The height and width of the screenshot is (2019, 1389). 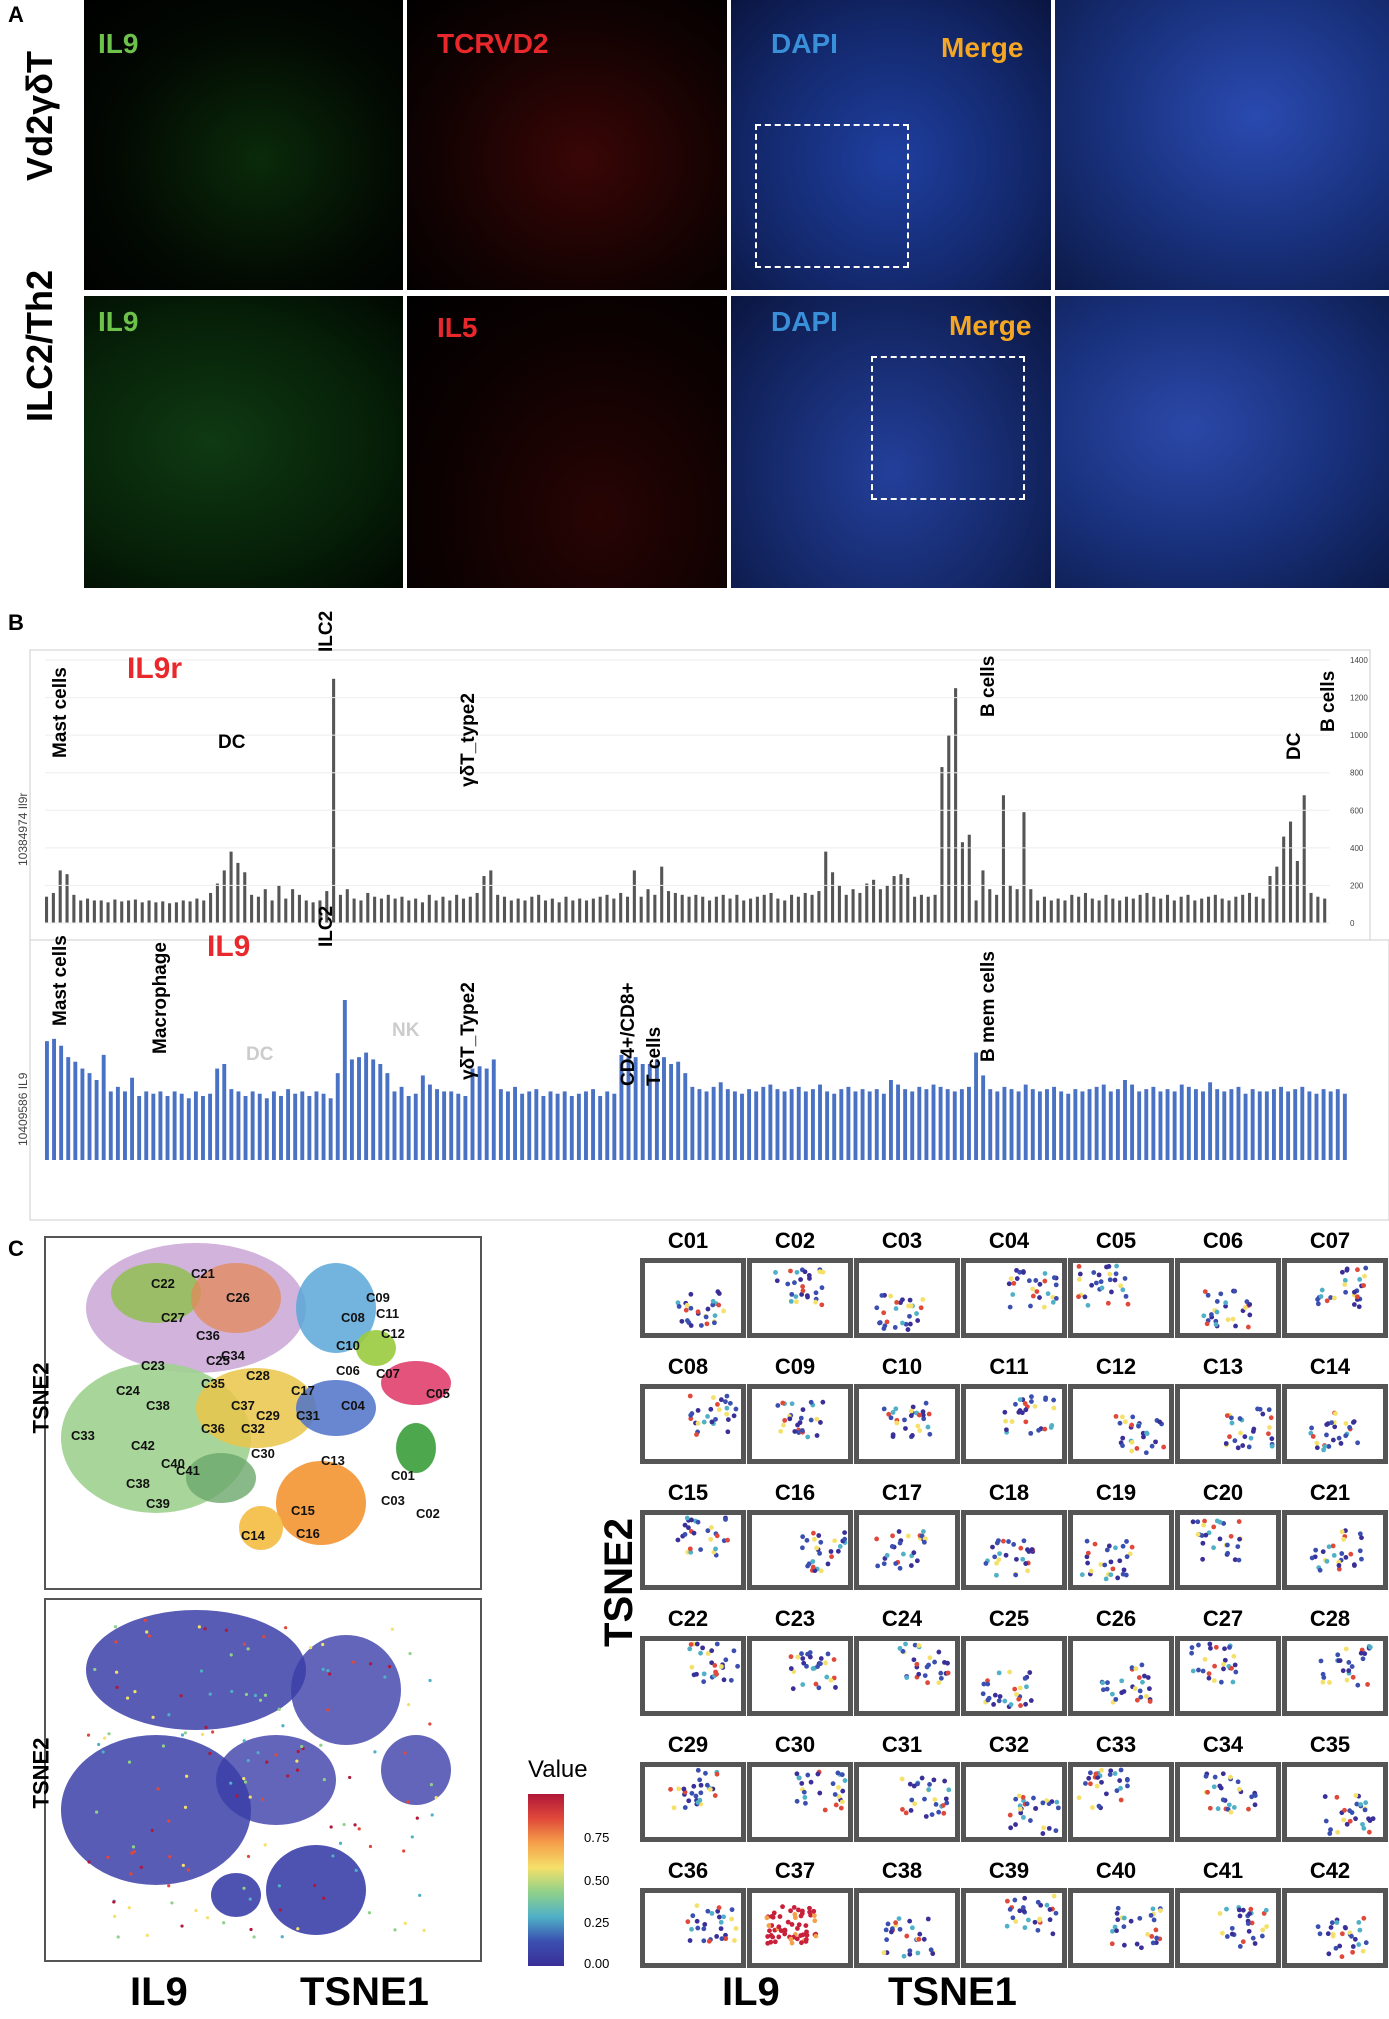 What do you see at coordinates (203, 1273) in the screenshot?
I see `tsne-cluster-label: C21` at bounding box center [203, 1273].